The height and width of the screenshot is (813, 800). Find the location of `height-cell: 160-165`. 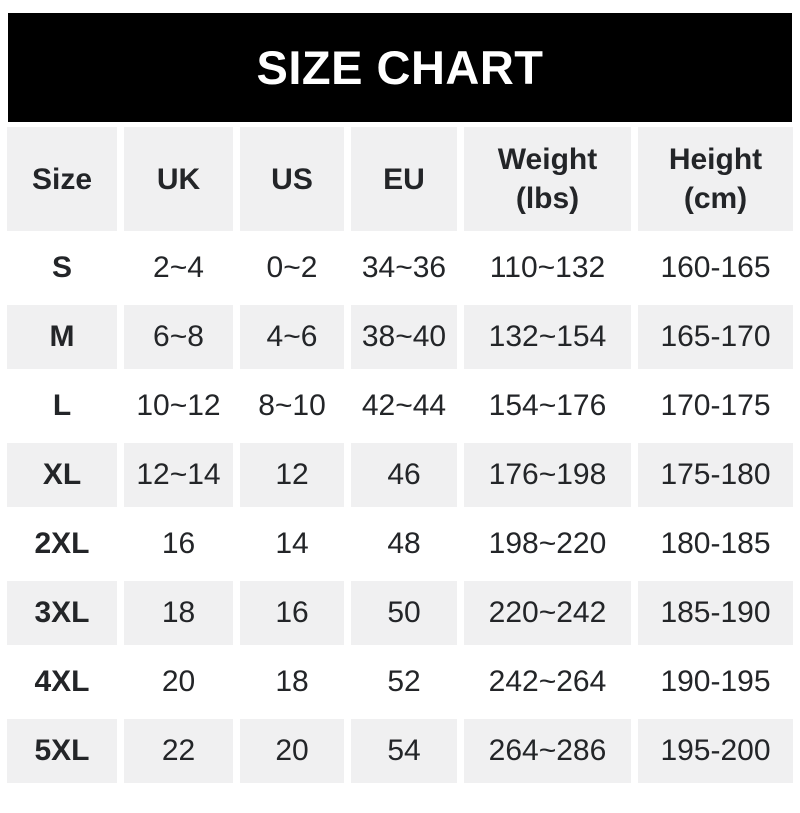

height-cell: 160-165 is located at coordinates (715, 268).